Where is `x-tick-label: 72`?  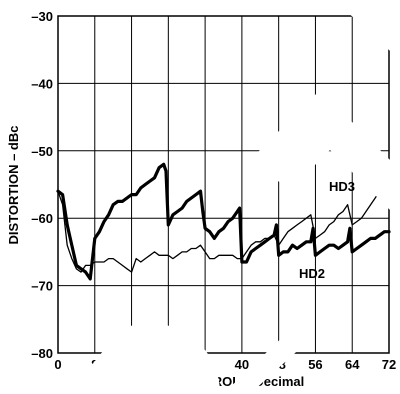
x-tick-label: 72 is located at coordinates (389, 364).